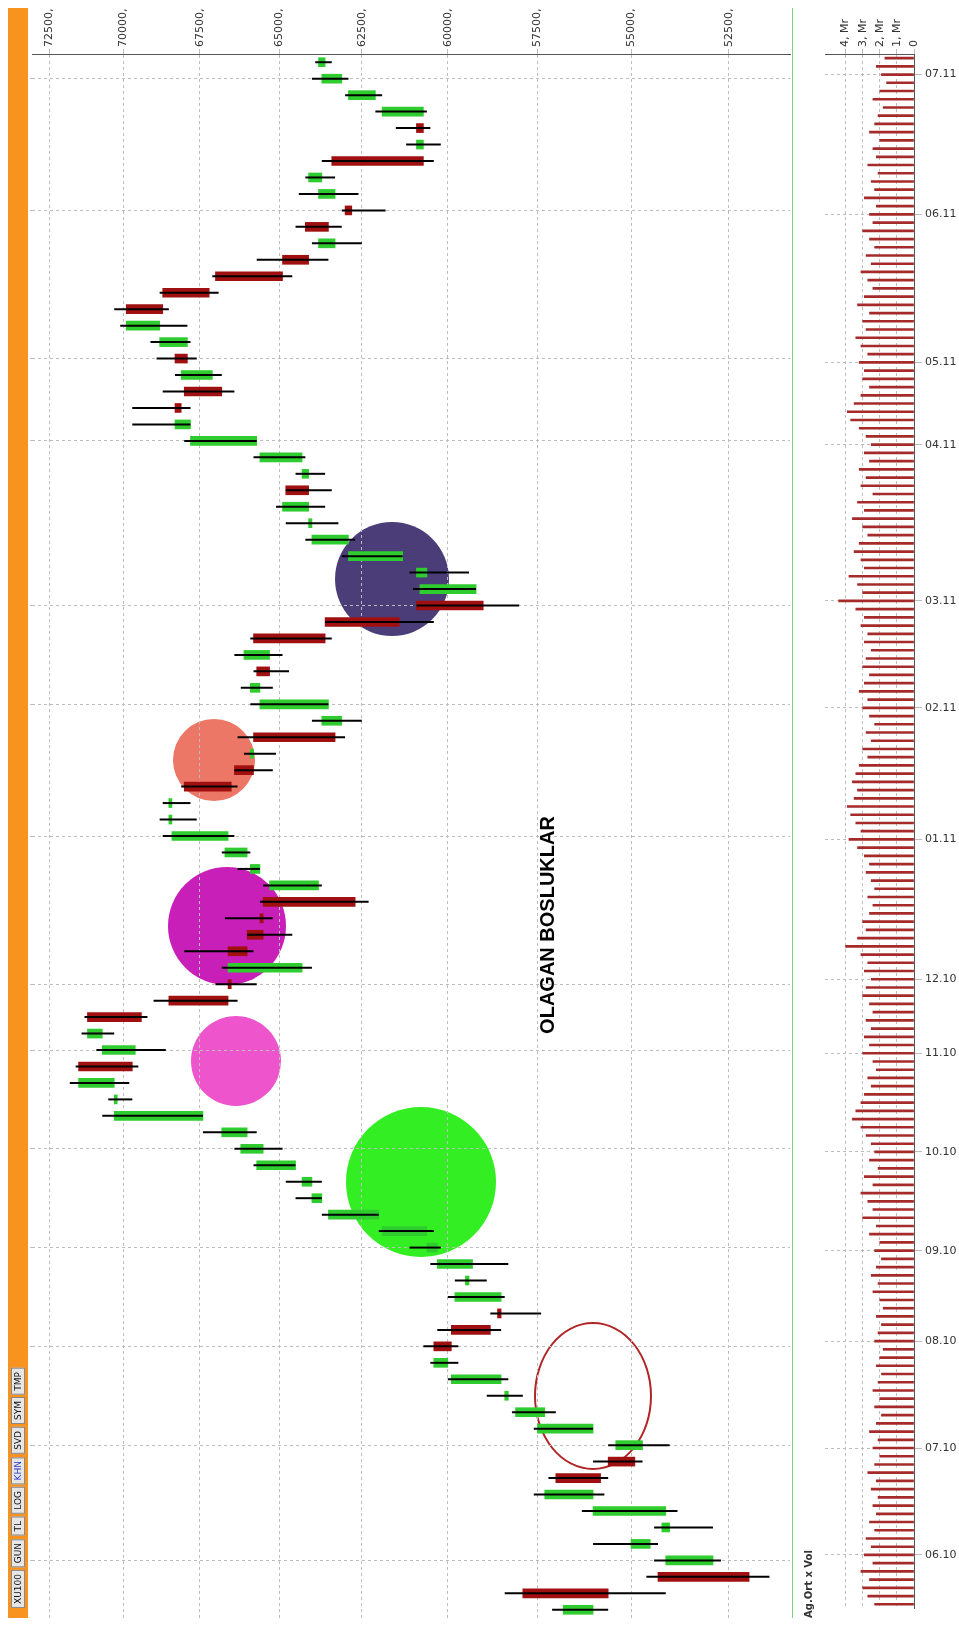  I want to click on x-tick-label: 57500,, so click(537, 27).